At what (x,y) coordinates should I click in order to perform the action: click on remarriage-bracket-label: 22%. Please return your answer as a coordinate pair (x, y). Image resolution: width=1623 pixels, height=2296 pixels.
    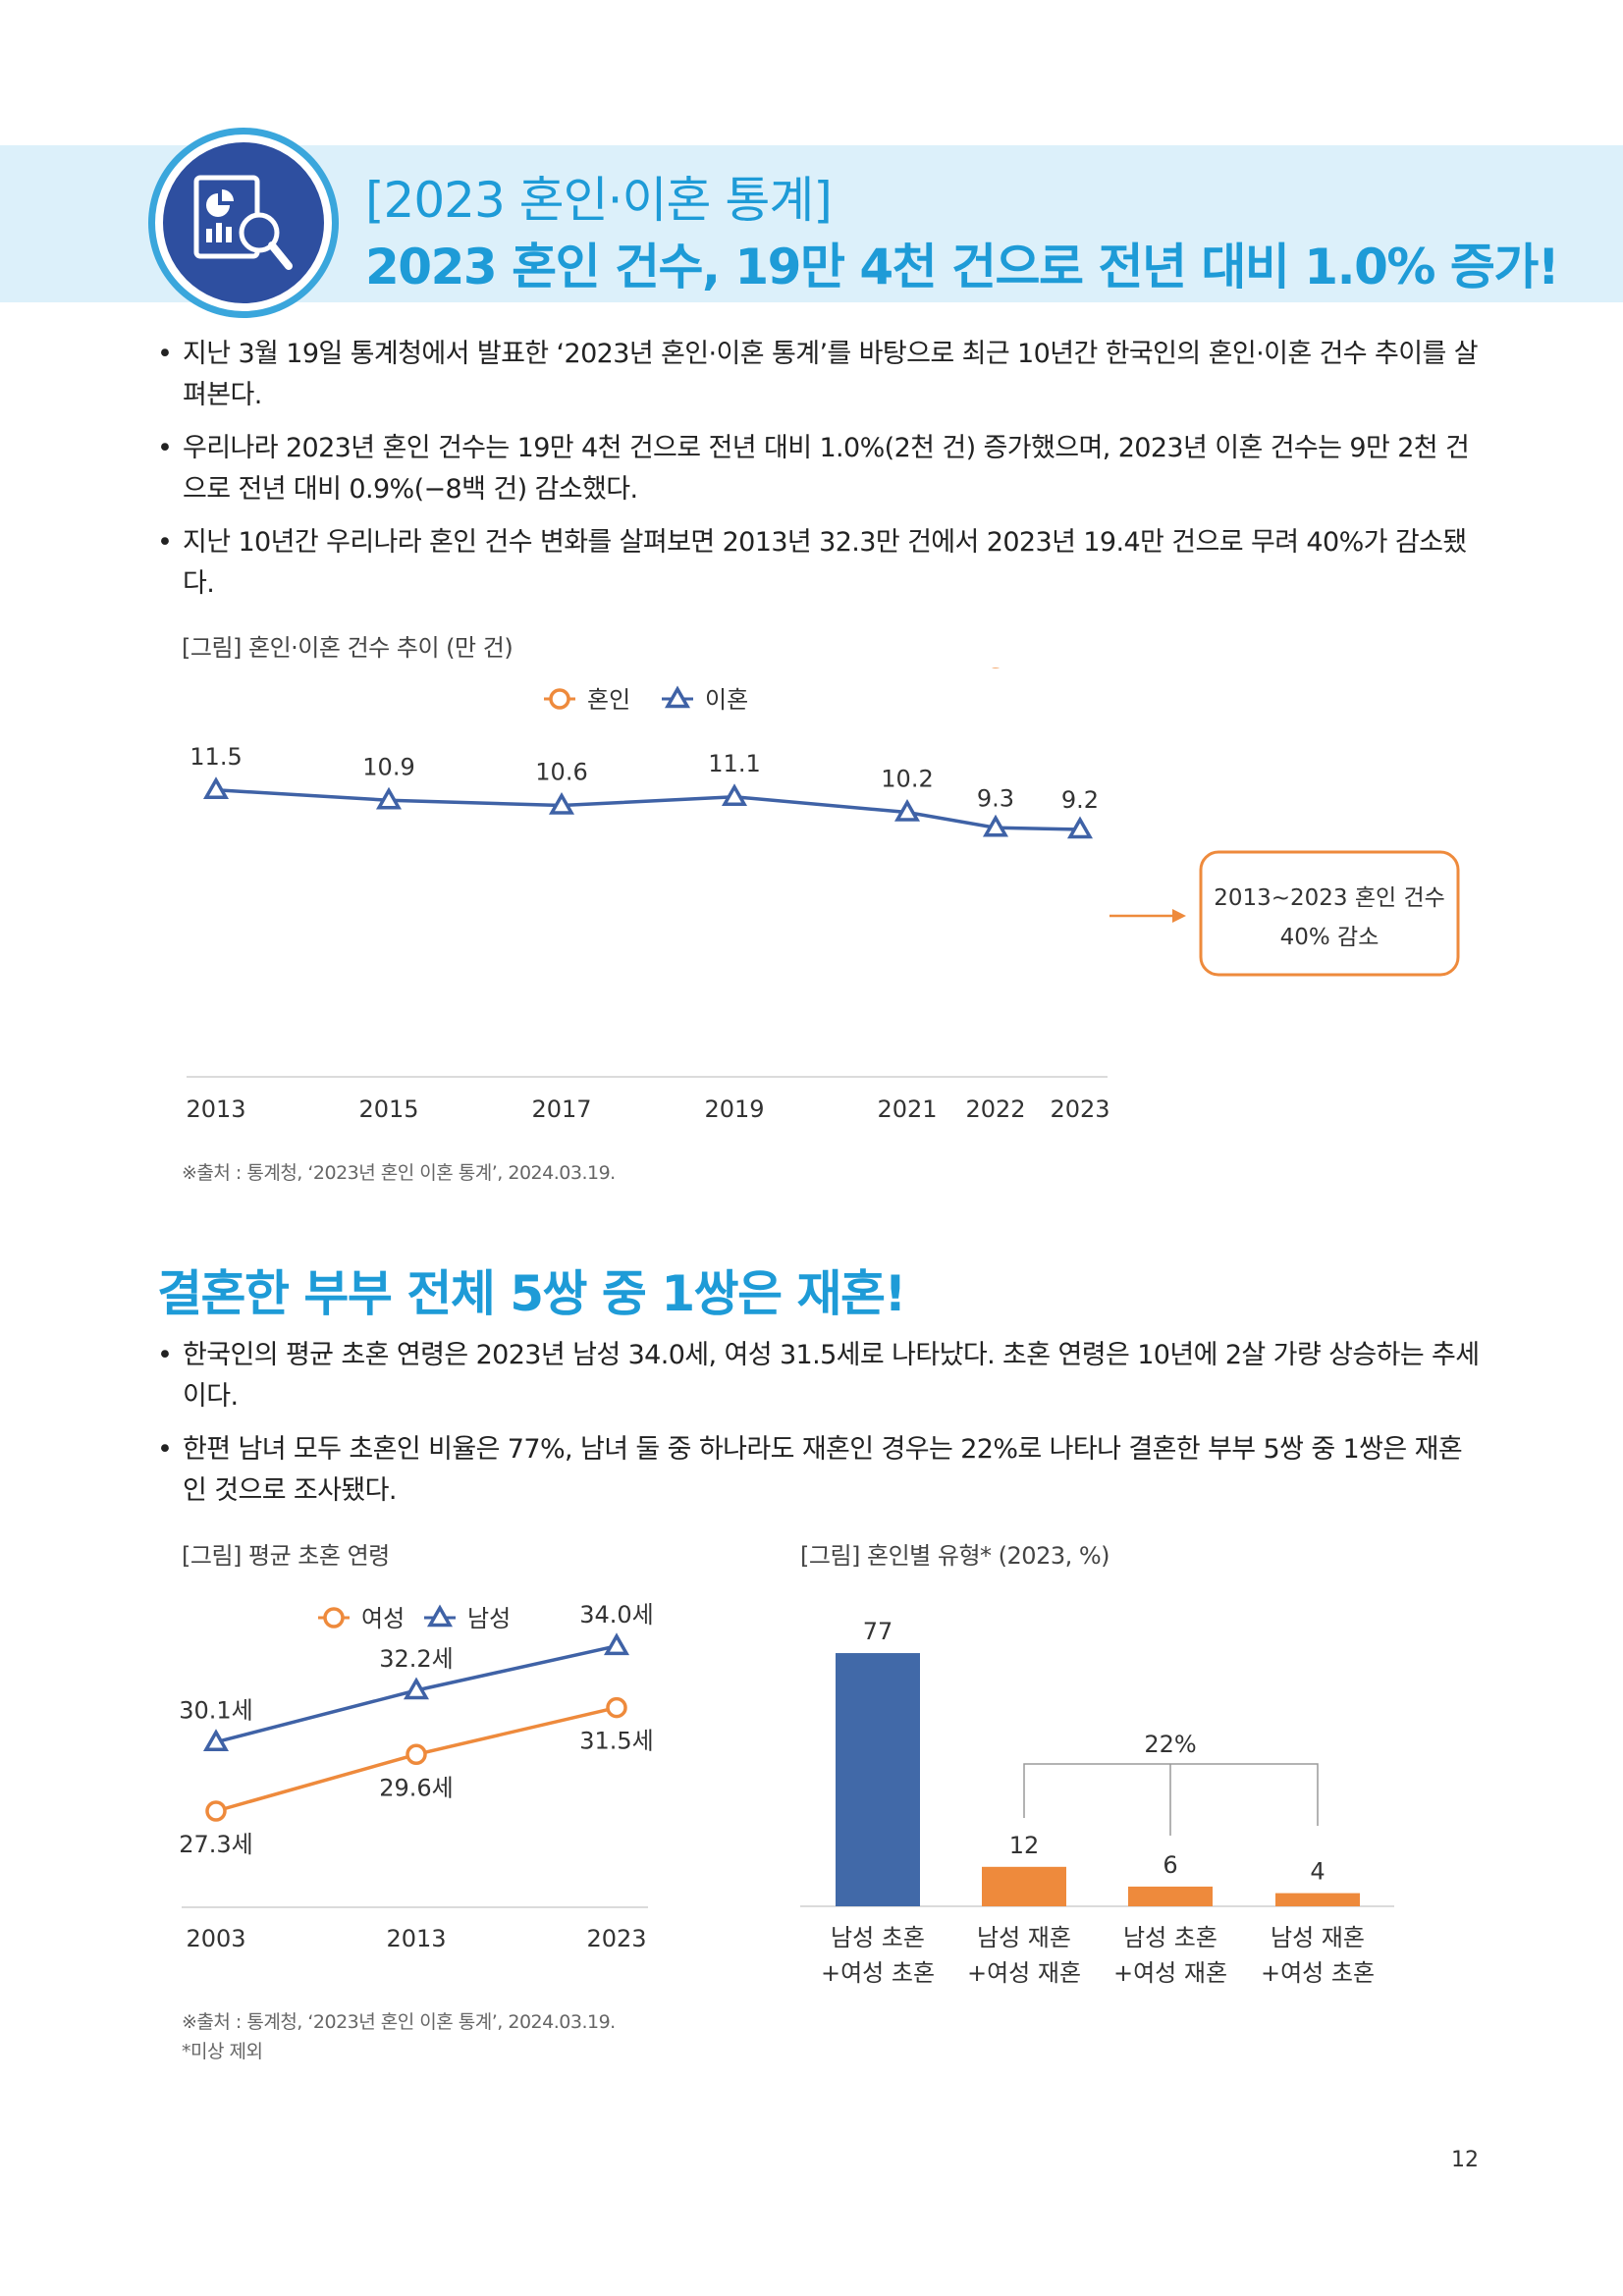
    Looking at the image, I should click on (1170, 1744).